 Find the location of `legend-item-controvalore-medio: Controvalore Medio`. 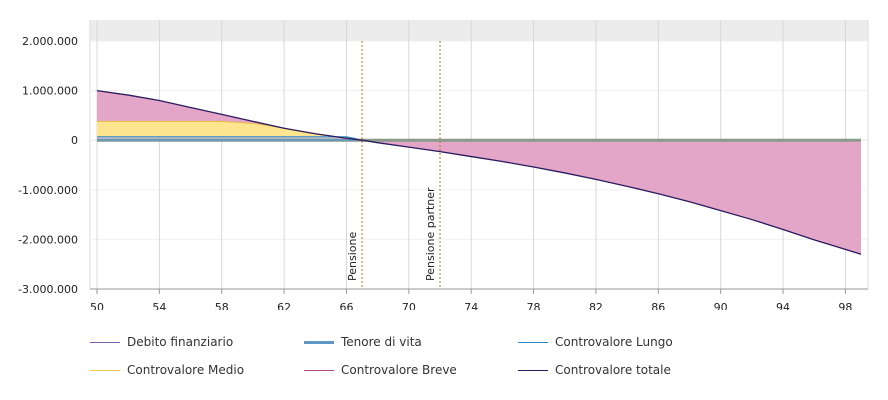

legend-item-controvalore-medio: Controvalore Medio is located at coordinates (167, 370).